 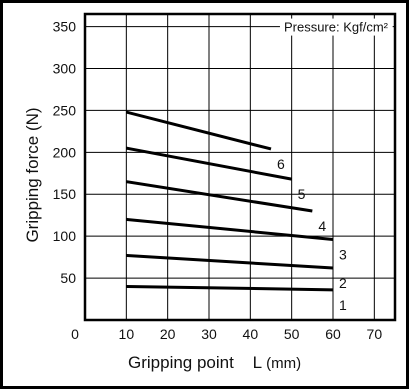 I want to click on pressure-annotation-group: Pressure: Kgf/cm², so click(x=336, y=27).